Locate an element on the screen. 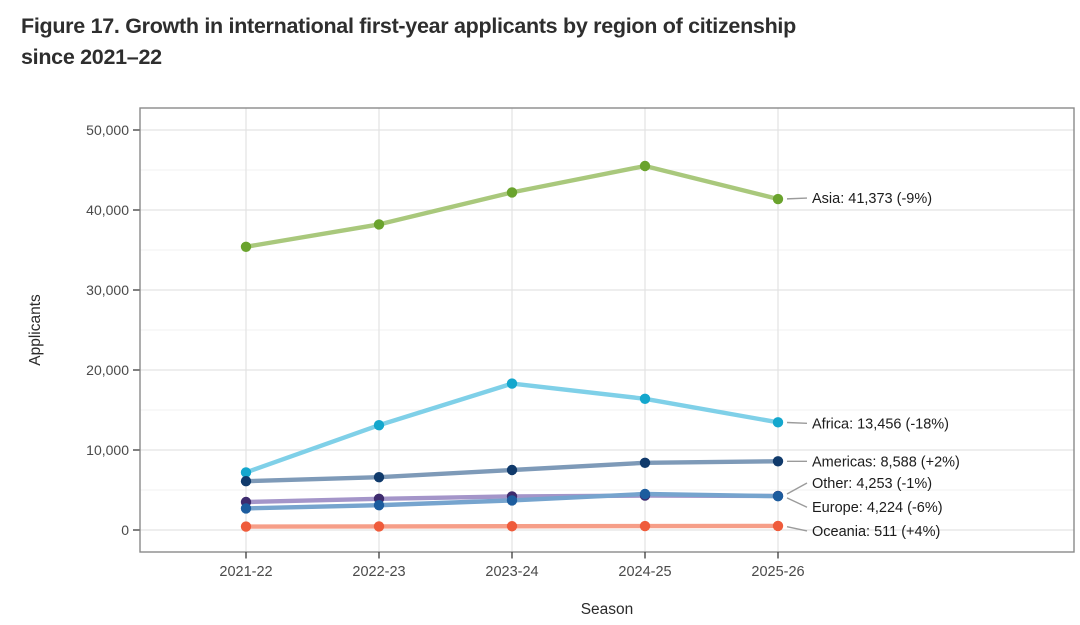  y-axis-title: Applicants is located at coordinates (35, 330).